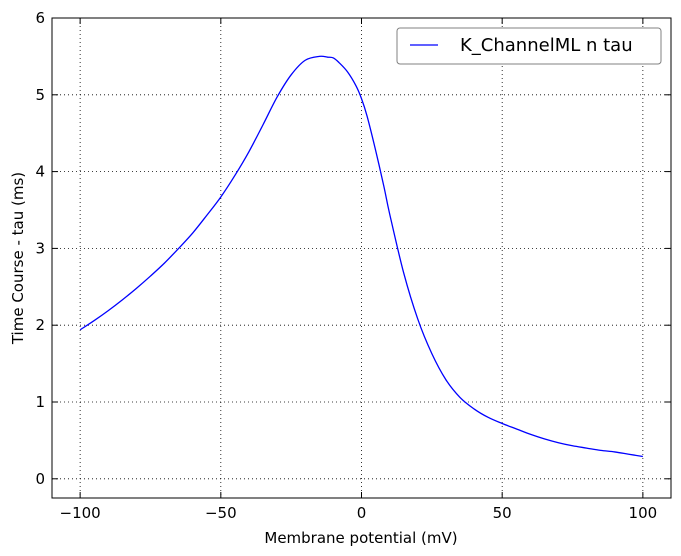  What do you see at coordinates (502, 513) in the screenshot?
I see `x-tick-label: 50` at bounding box center [502, 513].